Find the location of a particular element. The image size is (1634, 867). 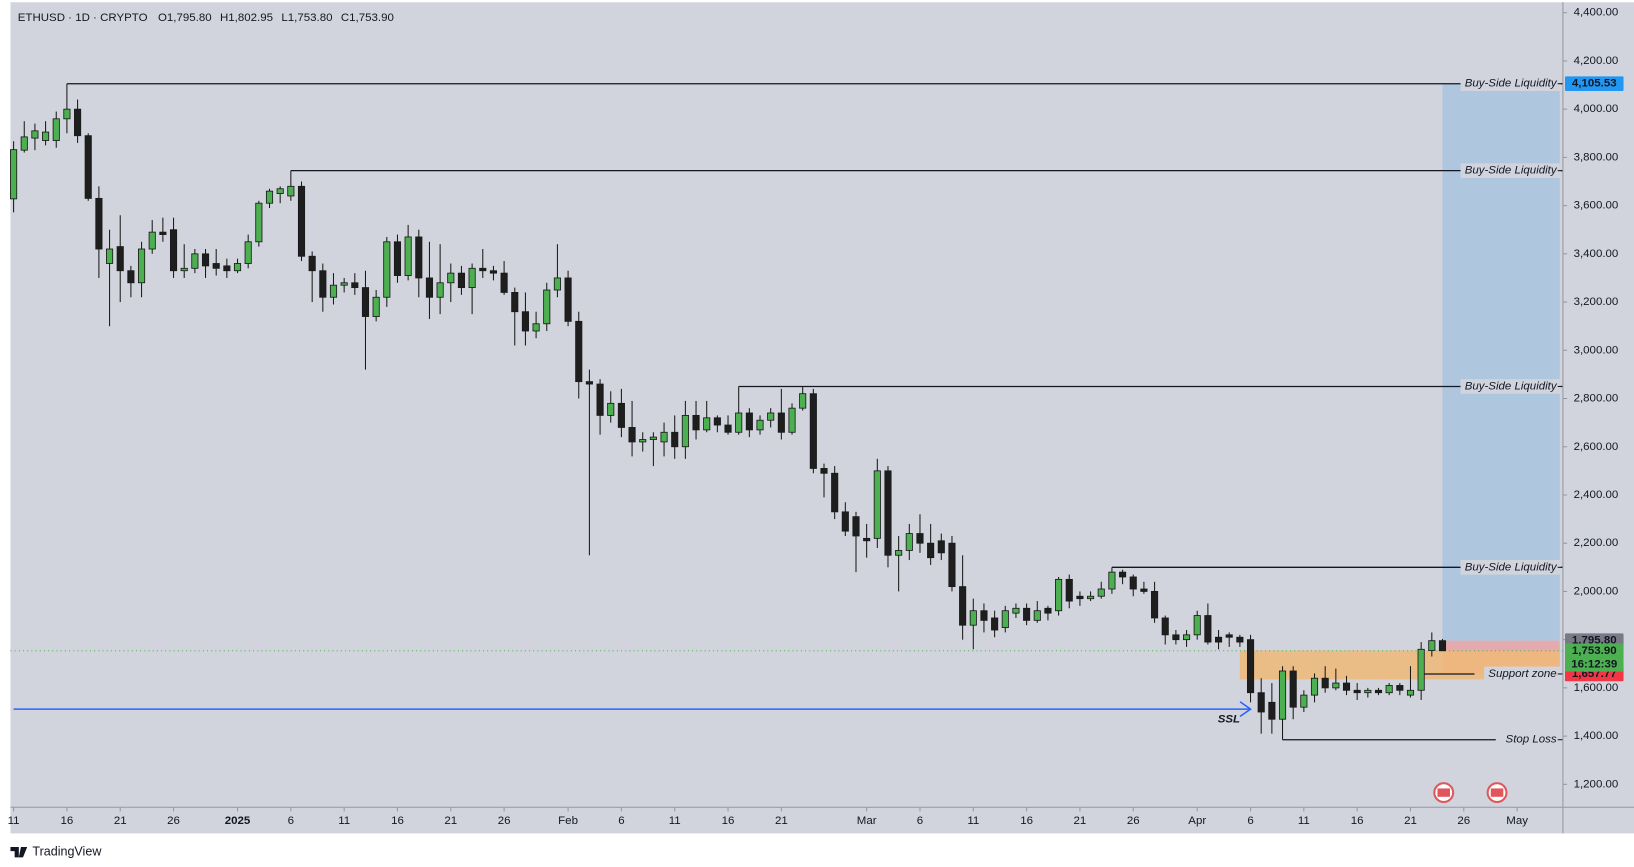

ohlc-key: O is located at coordinates (162, 18).